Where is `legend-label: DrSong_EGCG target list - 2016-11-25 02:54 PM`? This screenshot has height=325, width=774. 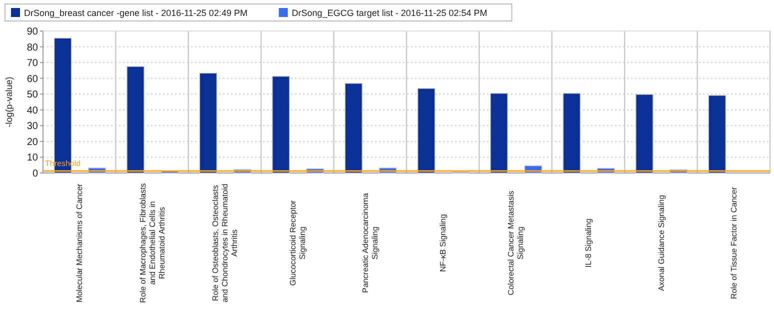
legend-label: DrSong_EGCG target list - 2016-11-25 02:54 PM is located at coordinates (390, 13).